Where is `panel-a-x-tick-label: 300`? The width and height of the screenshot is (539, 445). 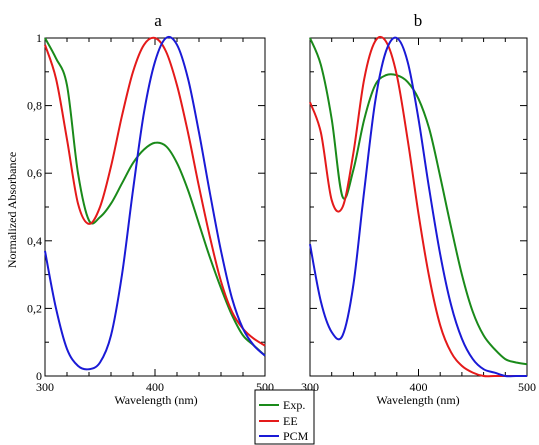
panel-a-x-tick-label: 300 is located at coordinates (45, 387).